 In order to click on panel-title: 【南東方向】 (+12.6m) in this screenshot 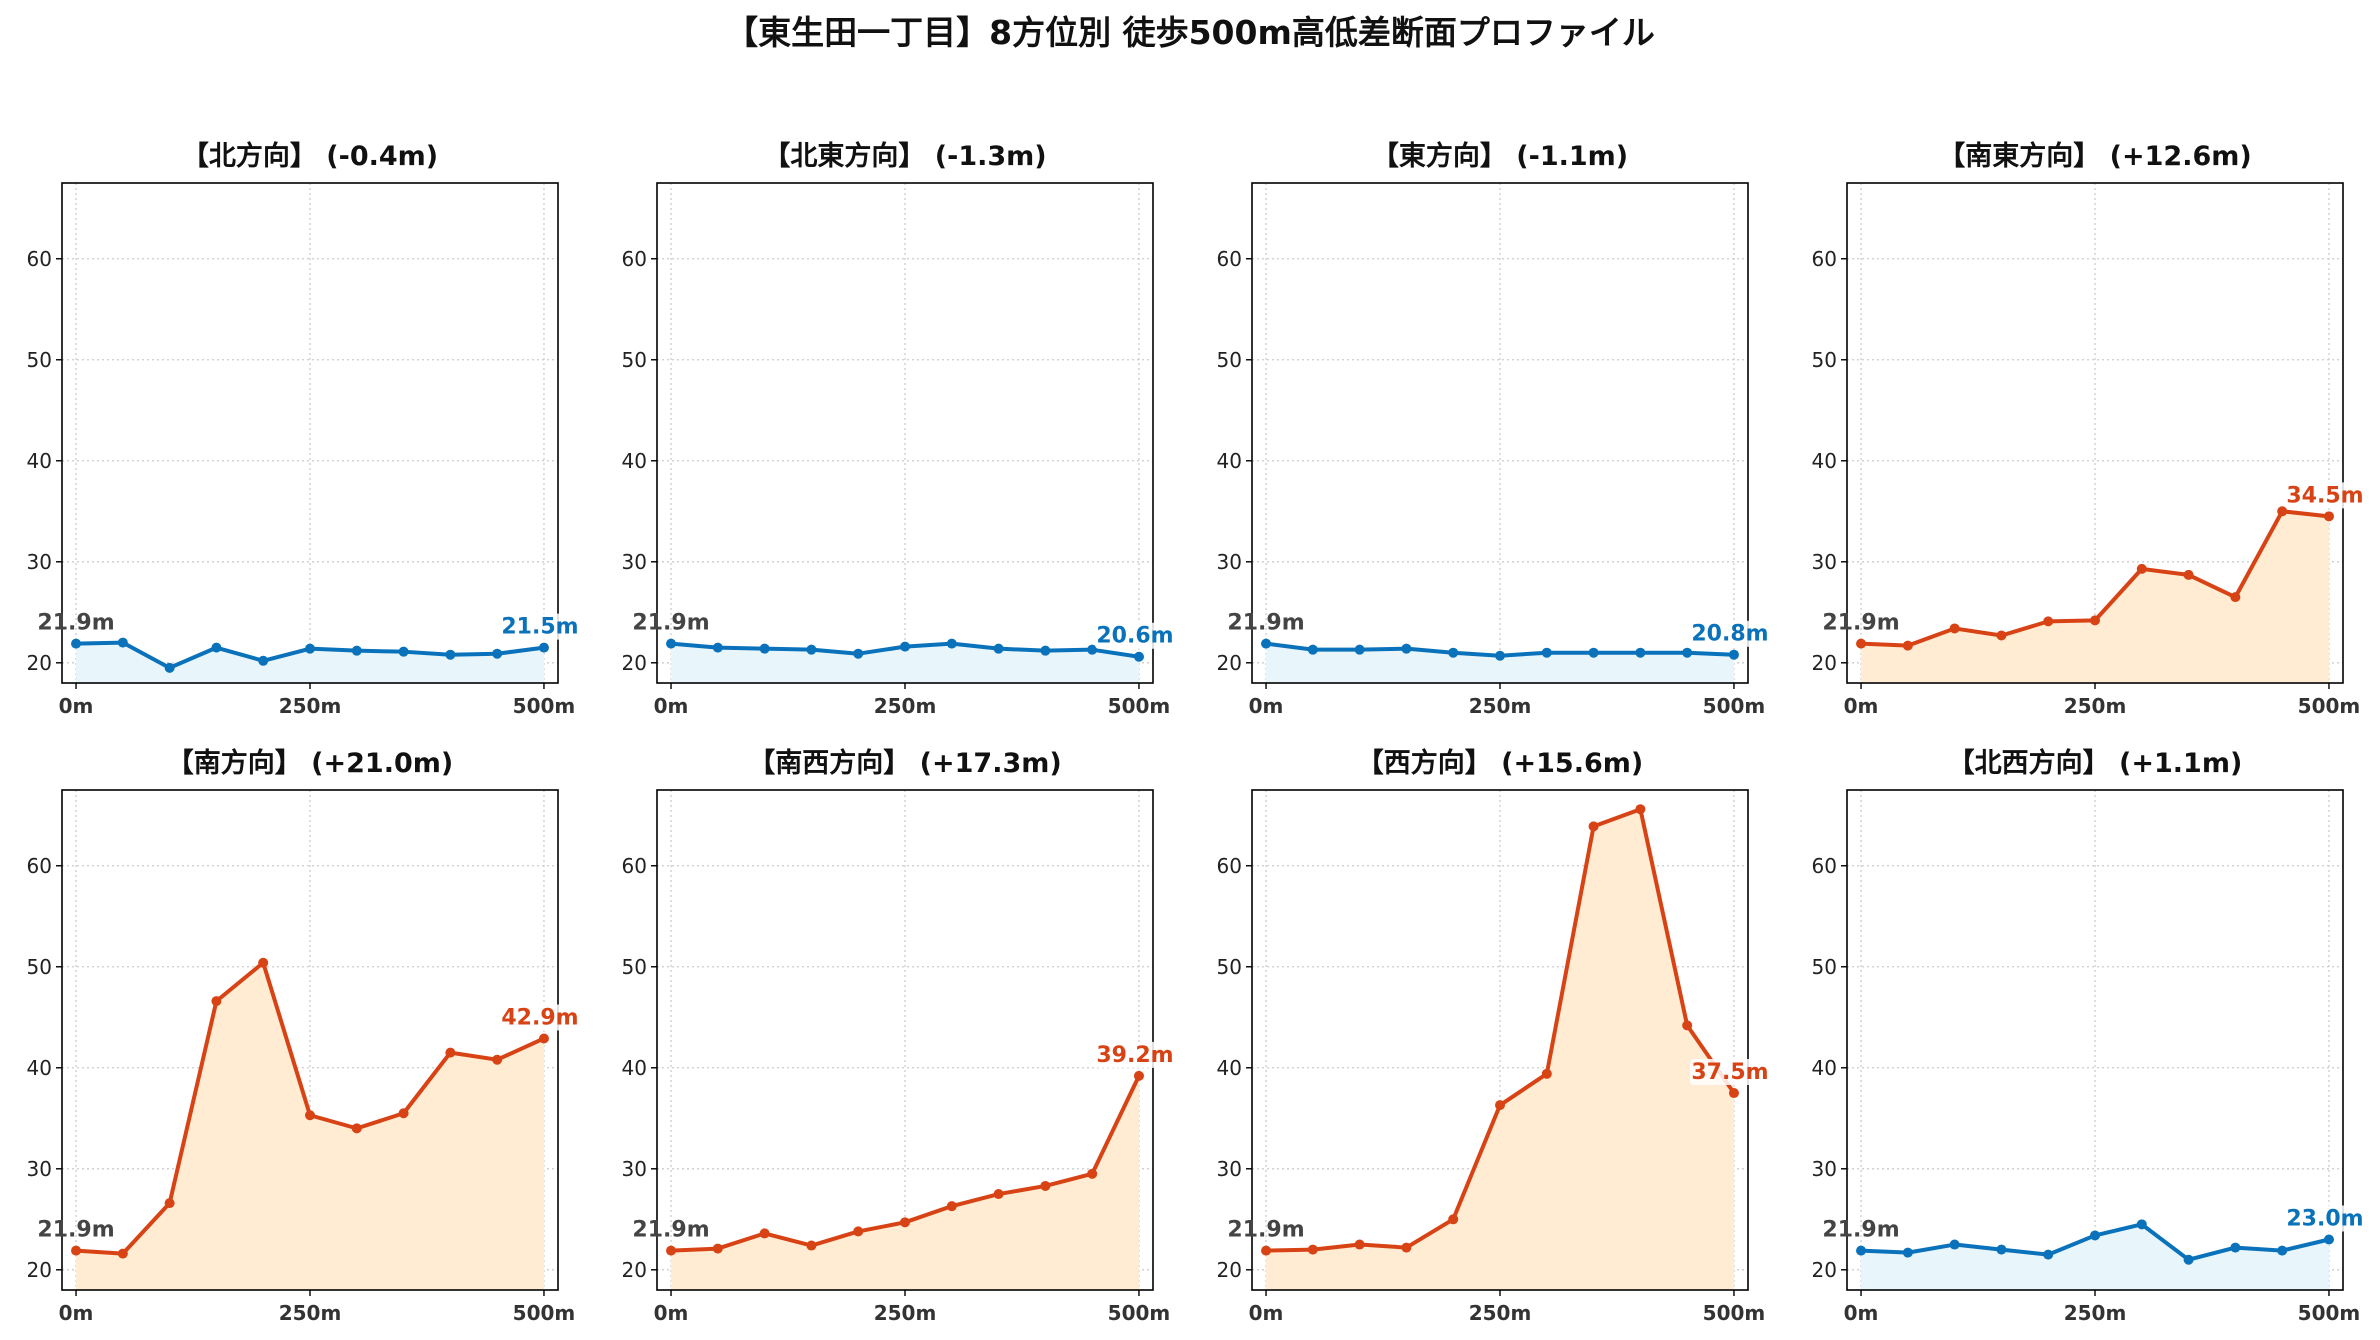, I will do `click(2094, 156)`.